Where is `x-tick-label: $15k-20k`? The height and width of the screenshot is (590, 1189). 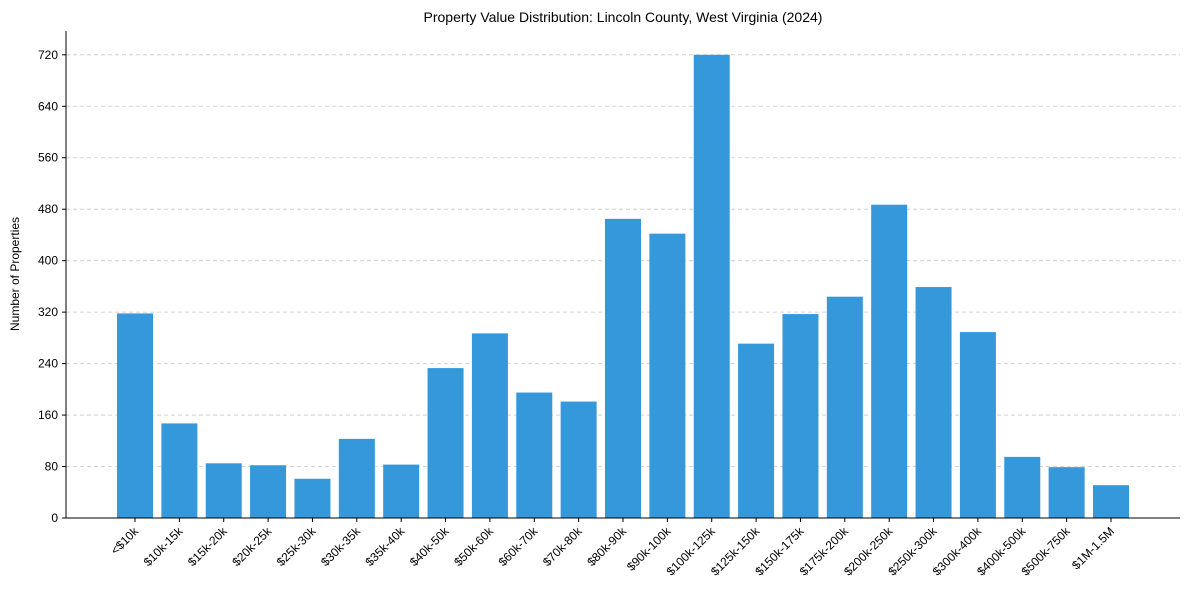
x-tick-label: $15k-20k is located at coordinates (208, 547).